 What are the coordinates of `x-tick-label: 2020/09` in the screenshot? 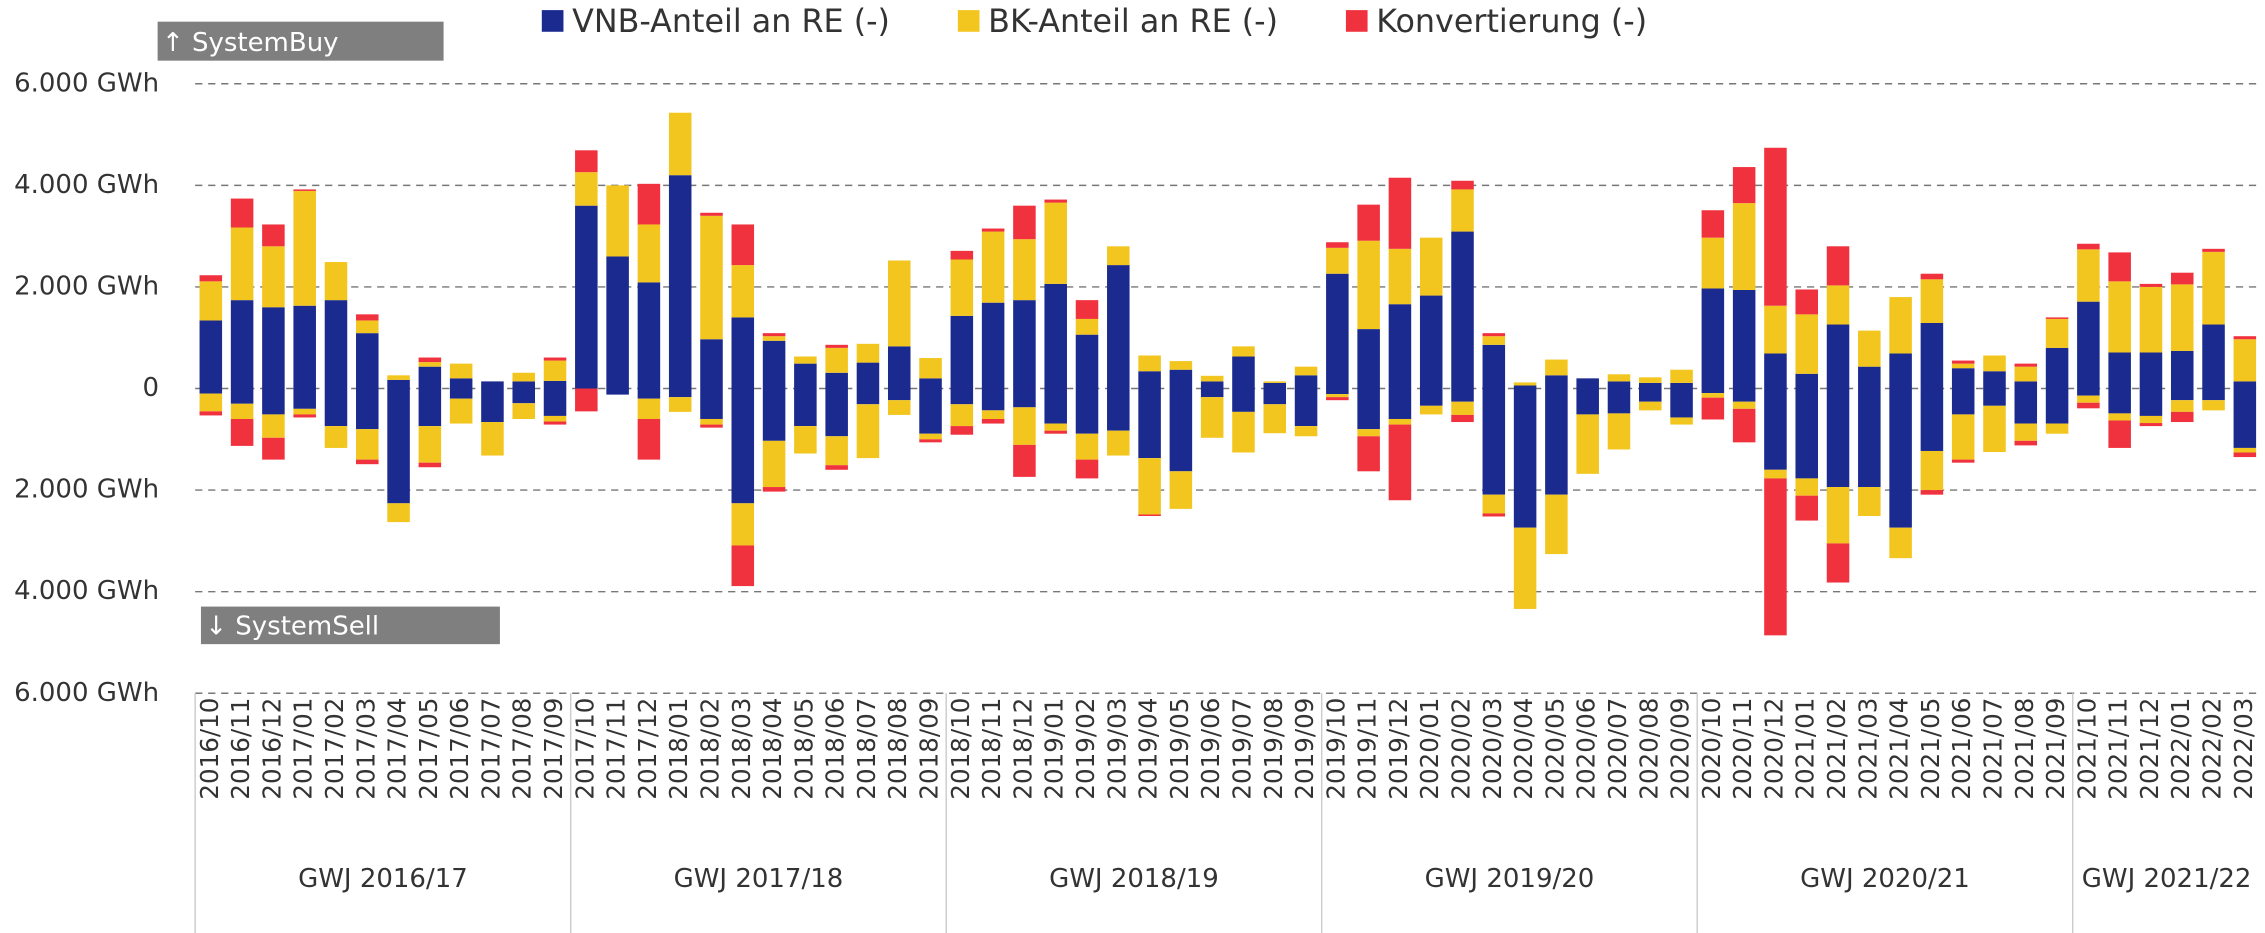 It's located at (1680, 749).